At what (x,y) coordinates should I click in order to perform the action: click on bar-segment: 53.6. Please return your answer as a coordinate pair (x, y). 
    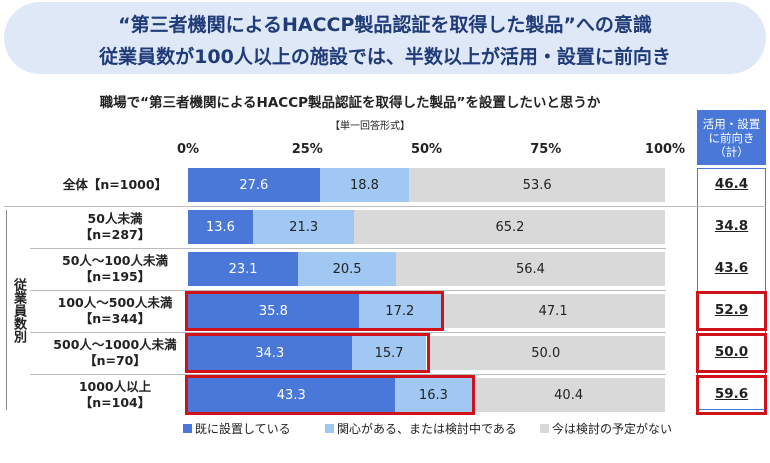
    Looking at the image, I should click on (537, 185).